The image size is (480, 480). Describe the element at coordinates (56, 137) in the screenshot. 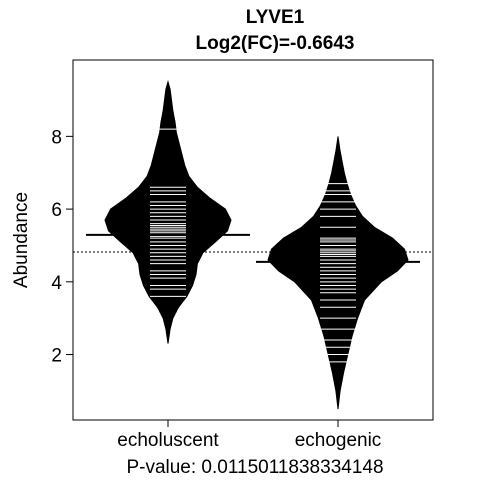

I see `y-tick-label: 8` at that location.